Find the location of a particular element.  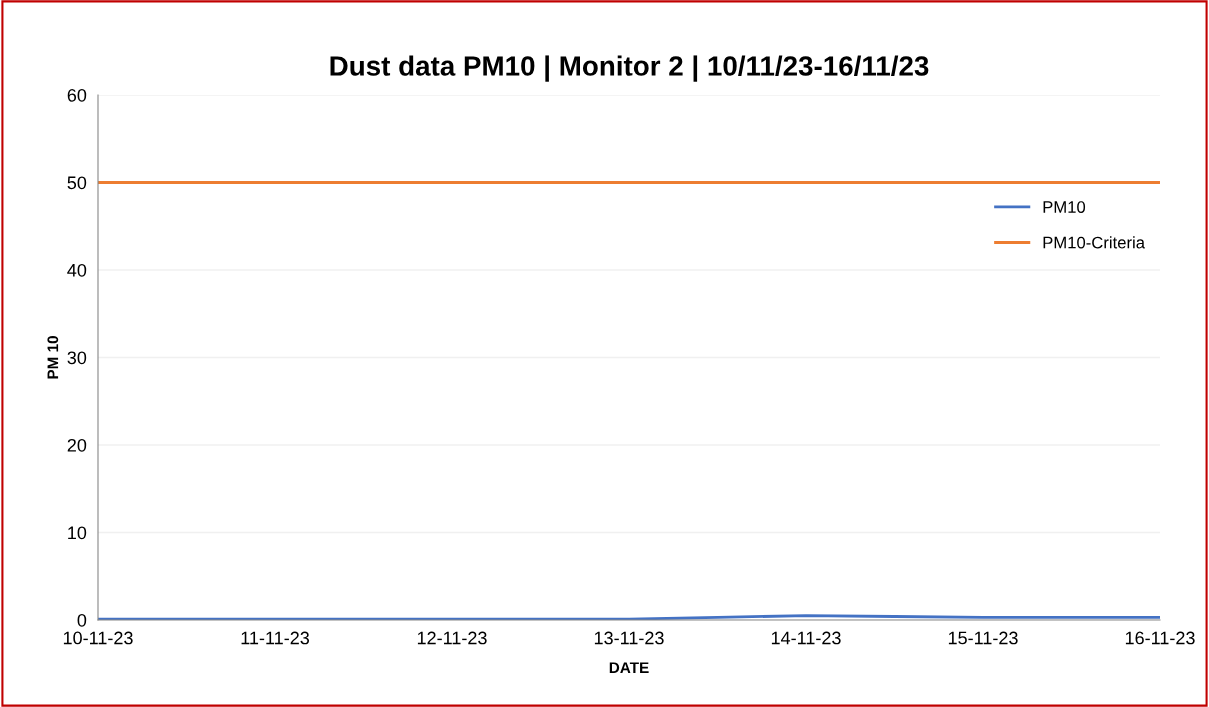

x-axis-title: DATE is located at coordinates (629, 667).